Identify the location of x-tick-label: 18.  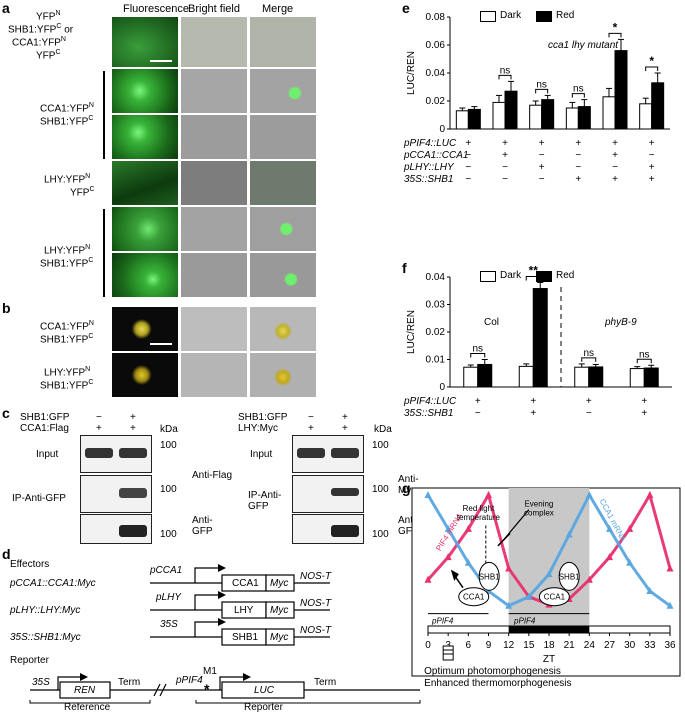
(549, 645).